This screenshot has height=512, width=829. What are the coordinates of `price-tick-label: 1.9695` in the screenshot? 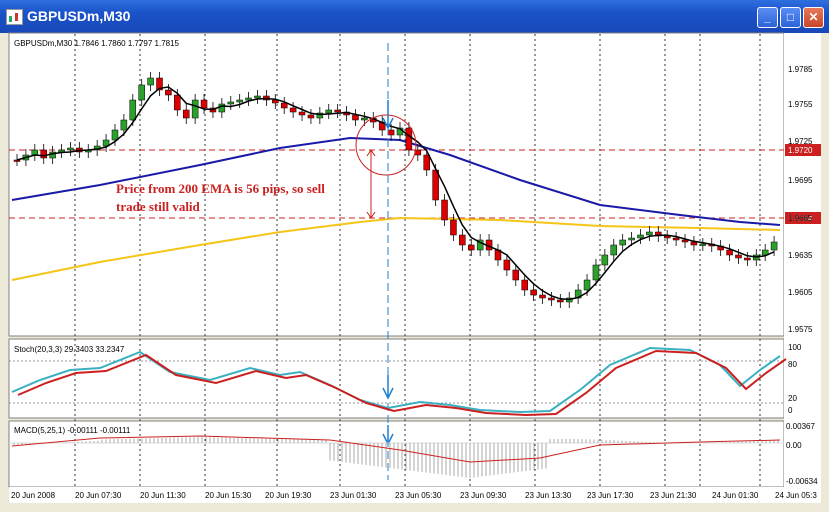 It's located at (800, 180).